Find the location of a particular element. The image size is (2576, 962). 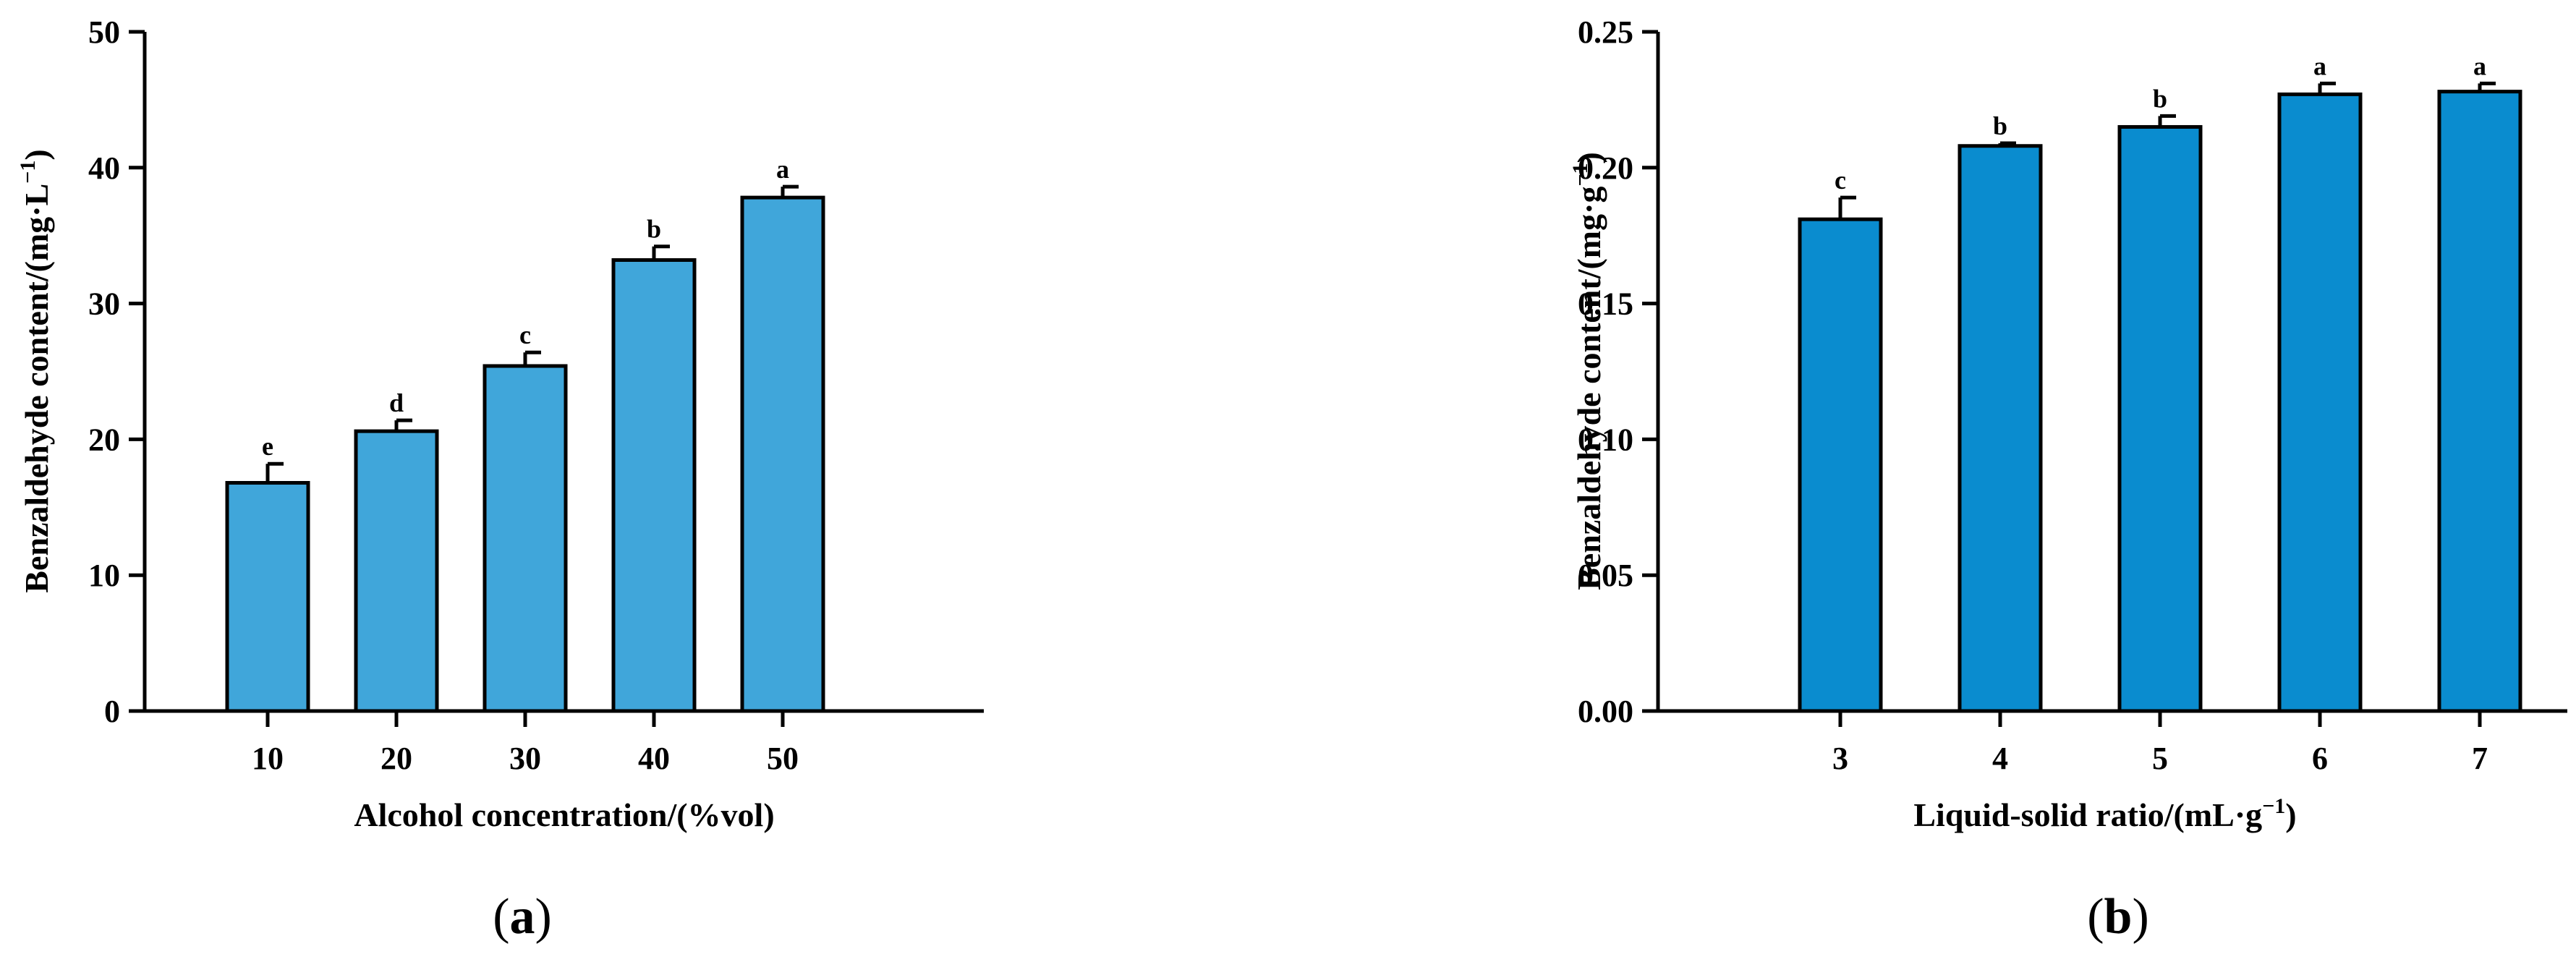

panel-a-x-tick-label: 20 is located at coordinates (396, 758).